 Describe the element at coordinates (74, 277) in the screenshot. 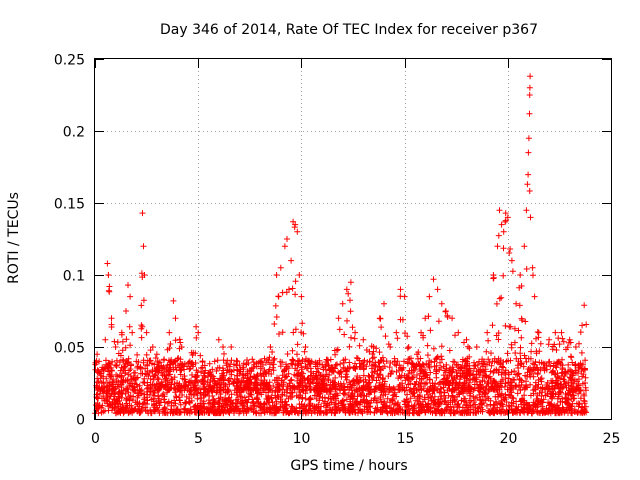

I see `y-tick-label: 0.1` at that location.